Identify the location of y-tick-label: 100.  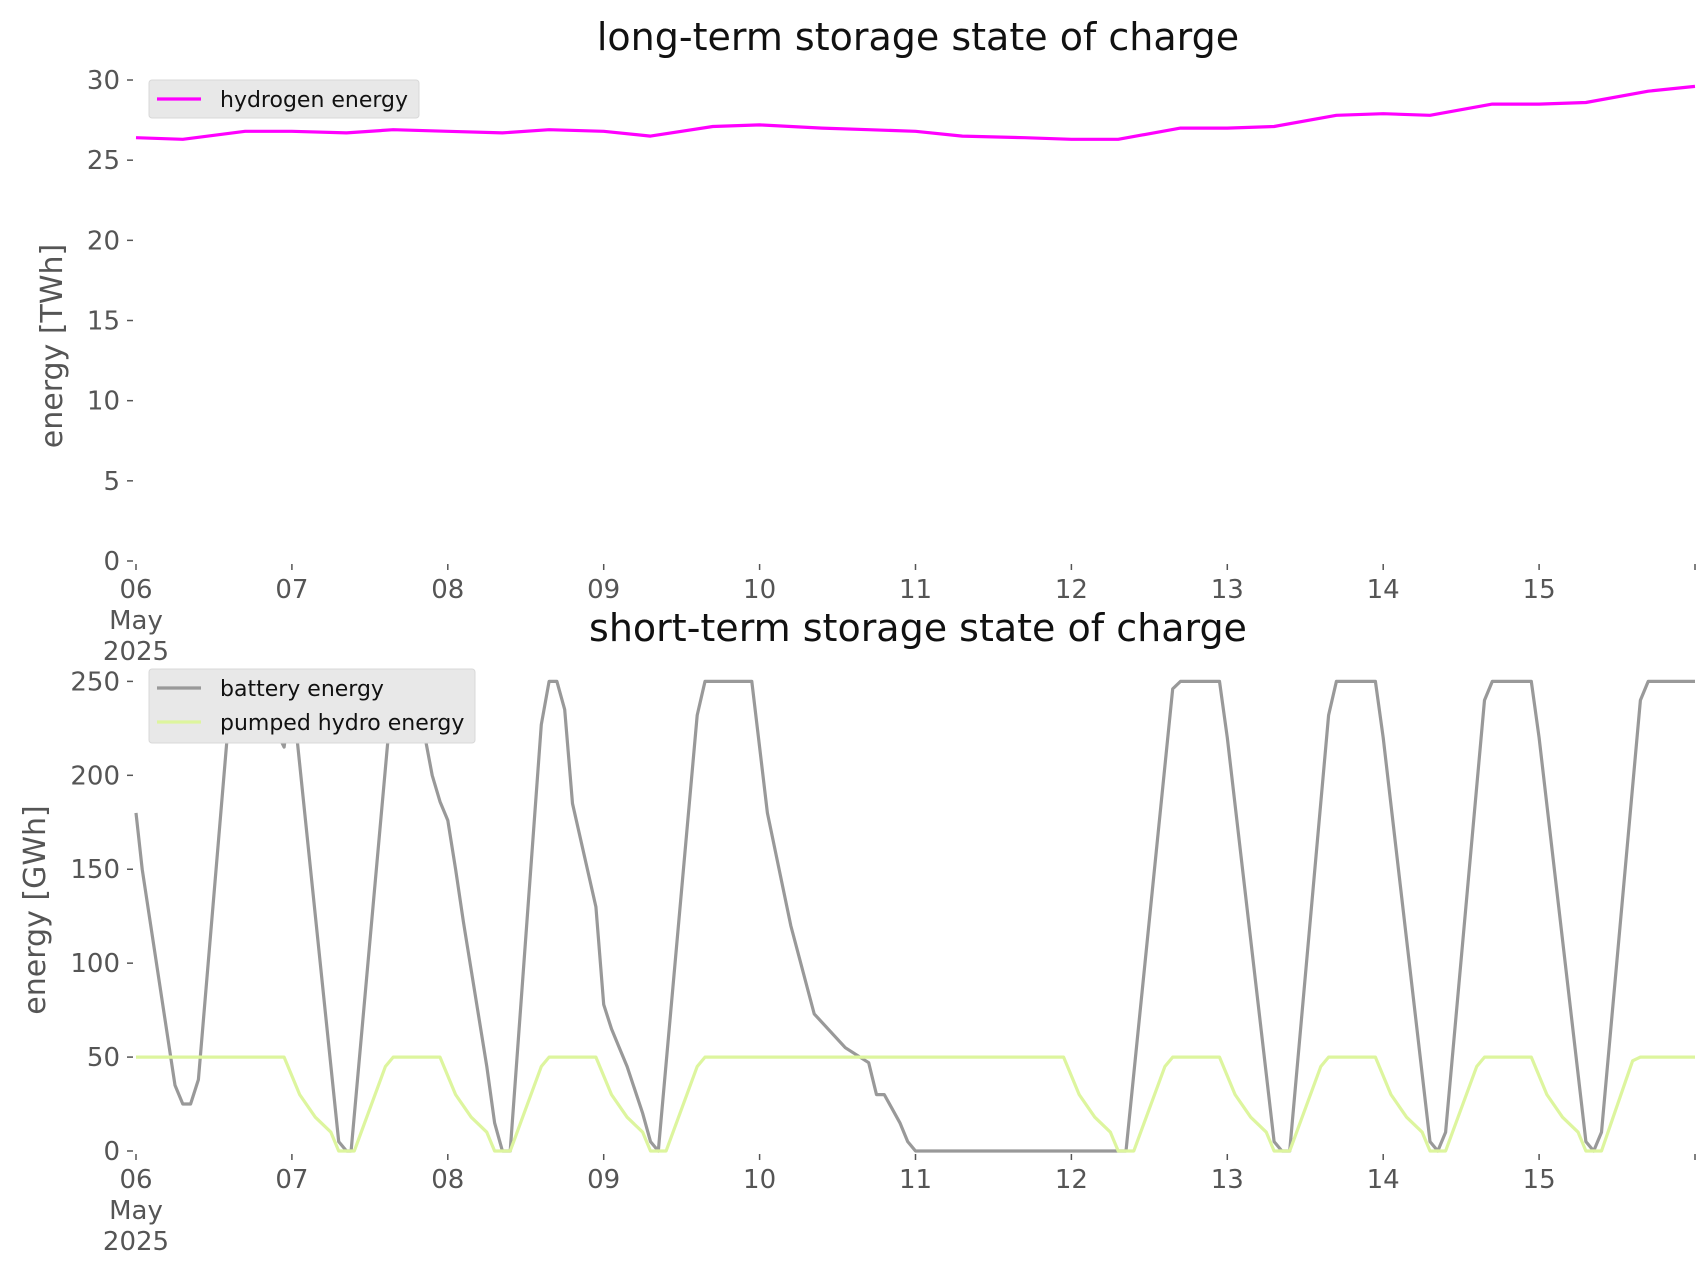
(95, 964).